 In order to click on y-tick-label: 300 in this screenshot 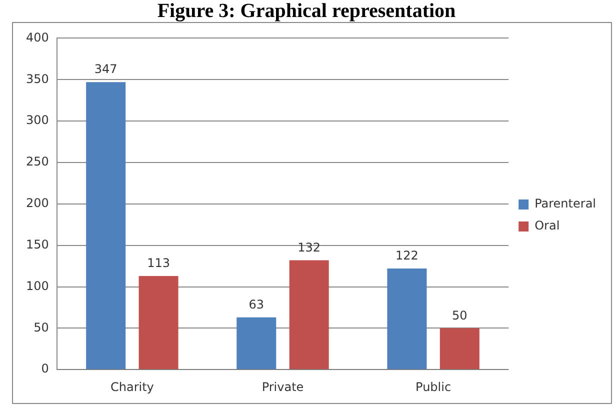, I will do `click(37, 120)`.